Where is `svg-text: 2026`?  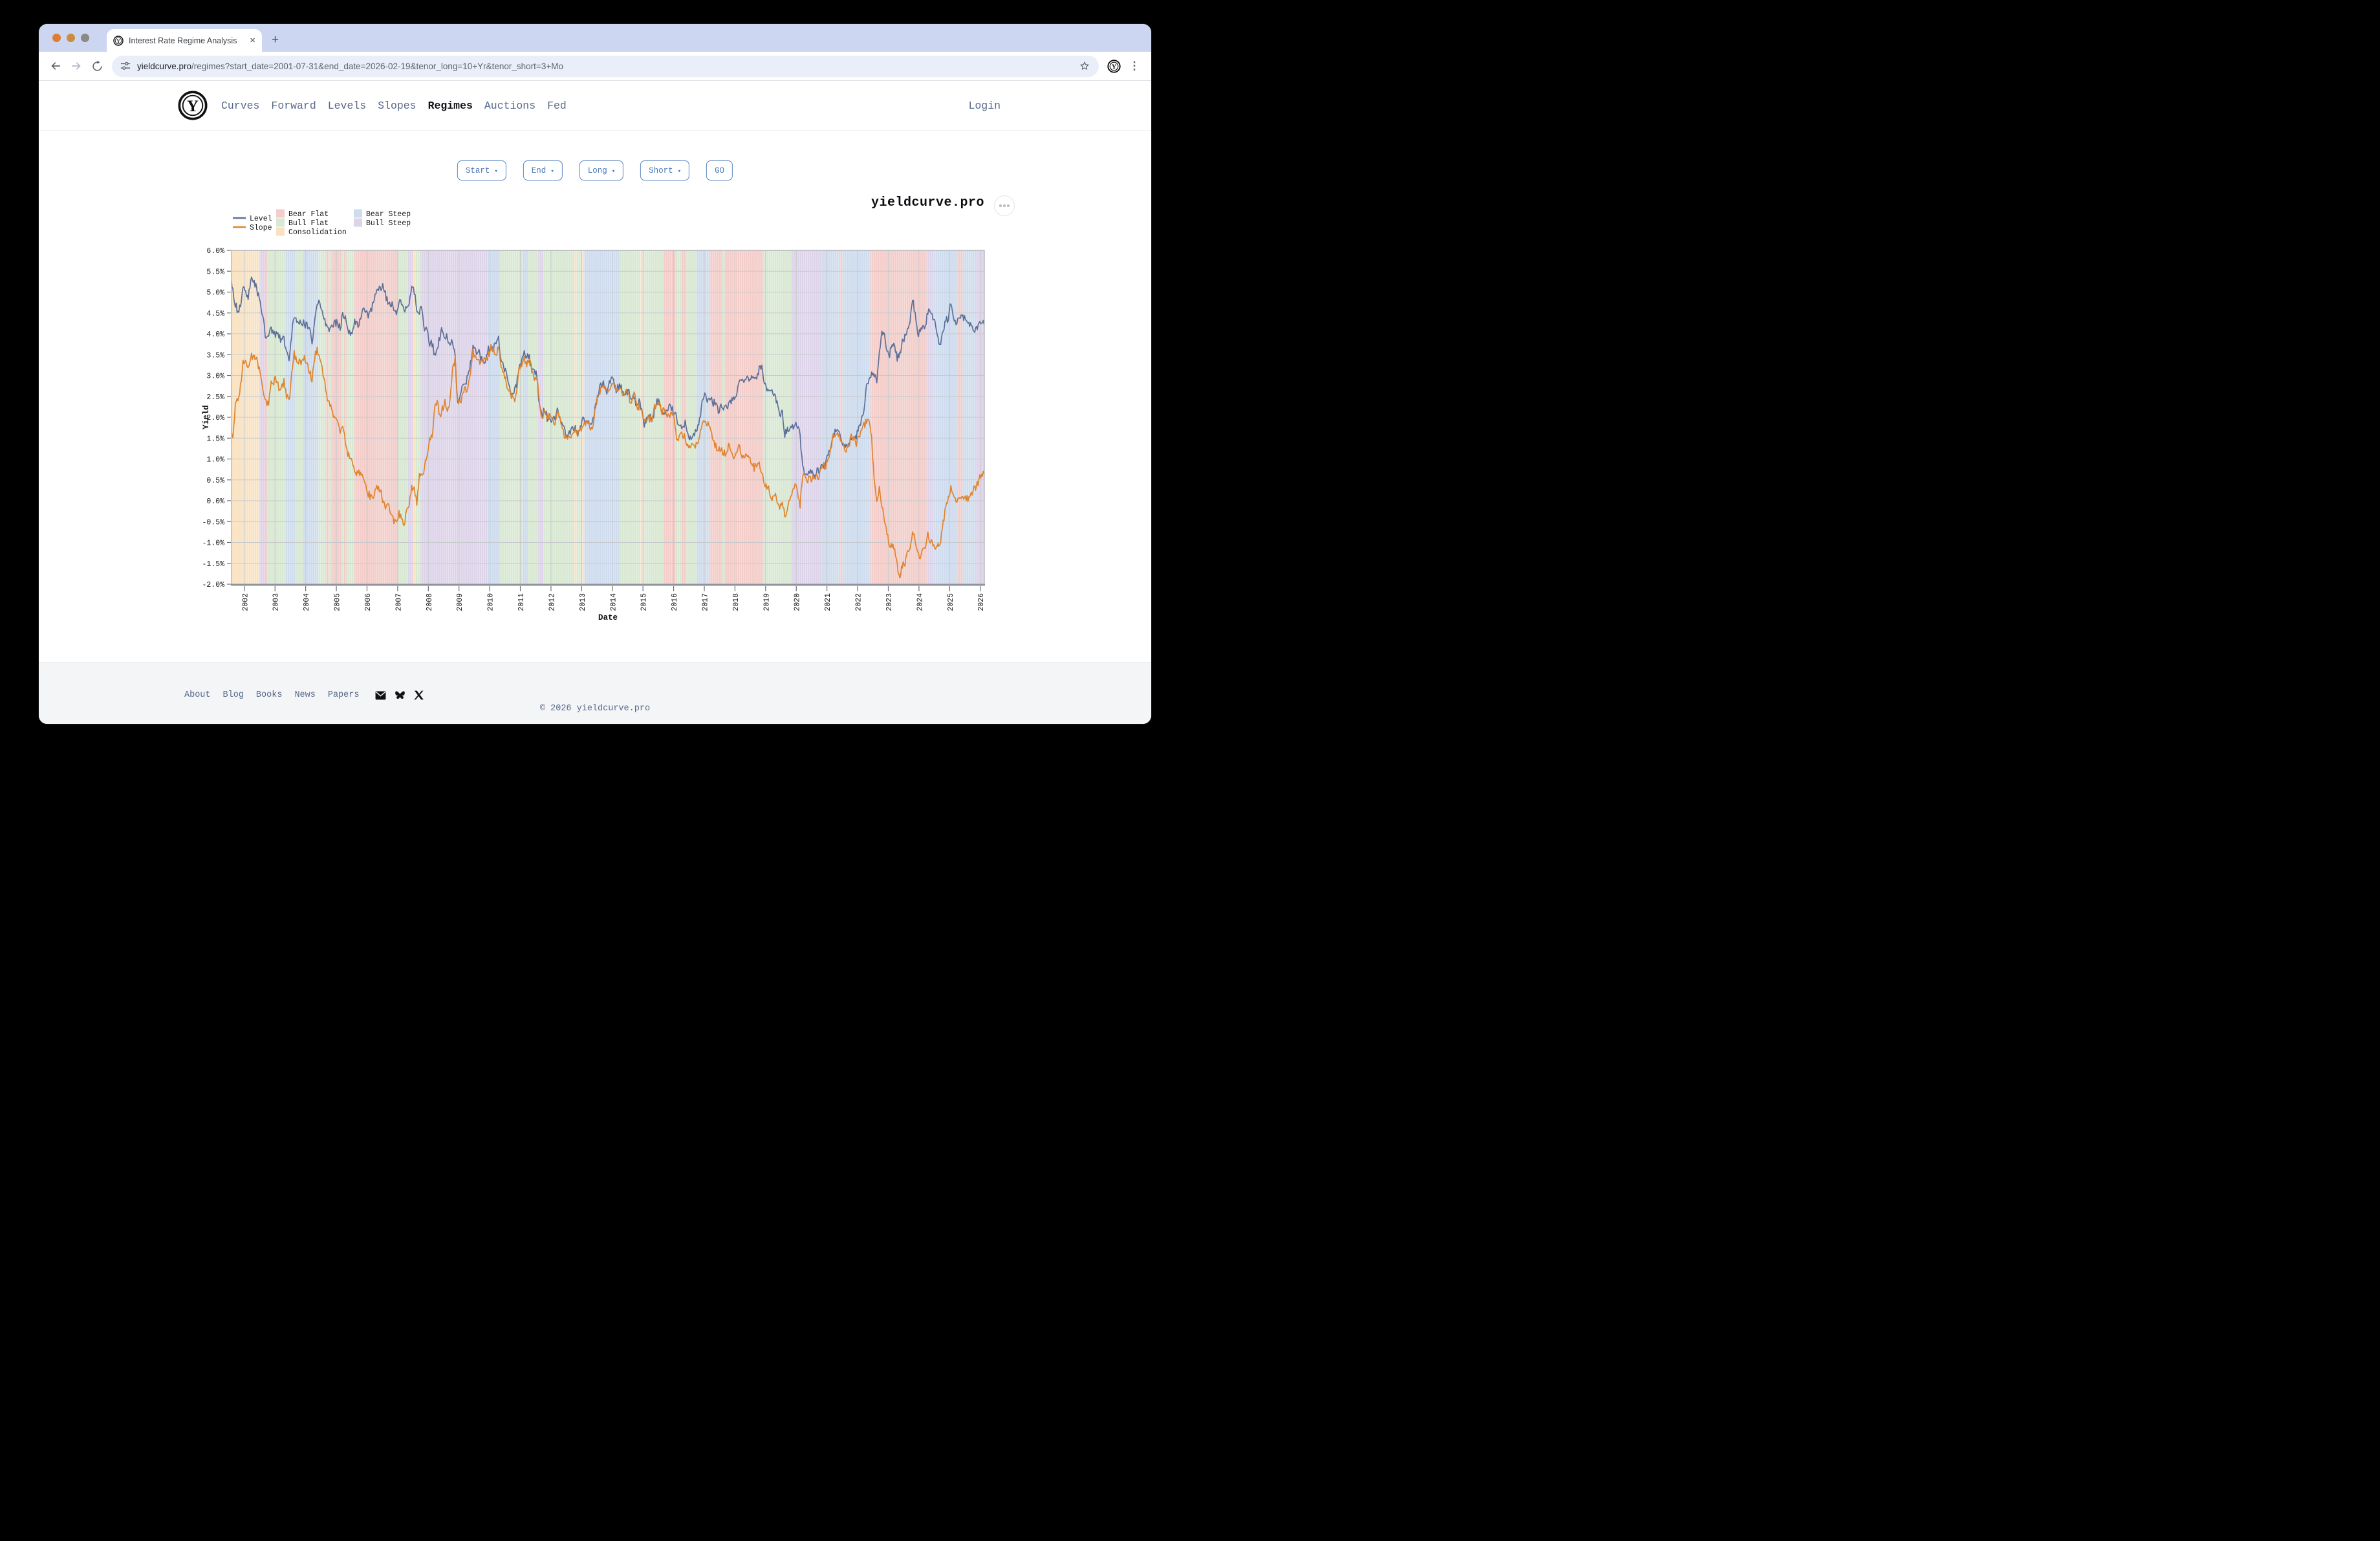 svg-text: 2026 is located at coordinates (981, 602).